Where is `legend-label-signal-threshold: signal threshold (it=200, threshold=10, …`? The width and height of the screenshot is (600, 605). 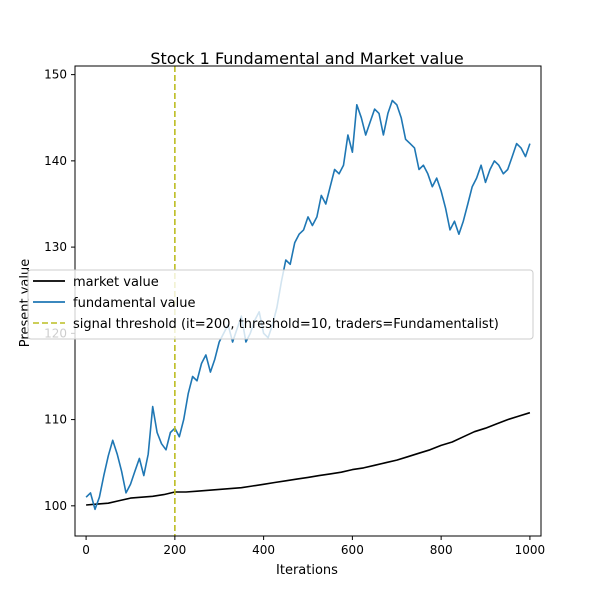
legend-label-signal-threshold: signal threshold (it=200, threshold=10, … is located at coordinates (286, 324).